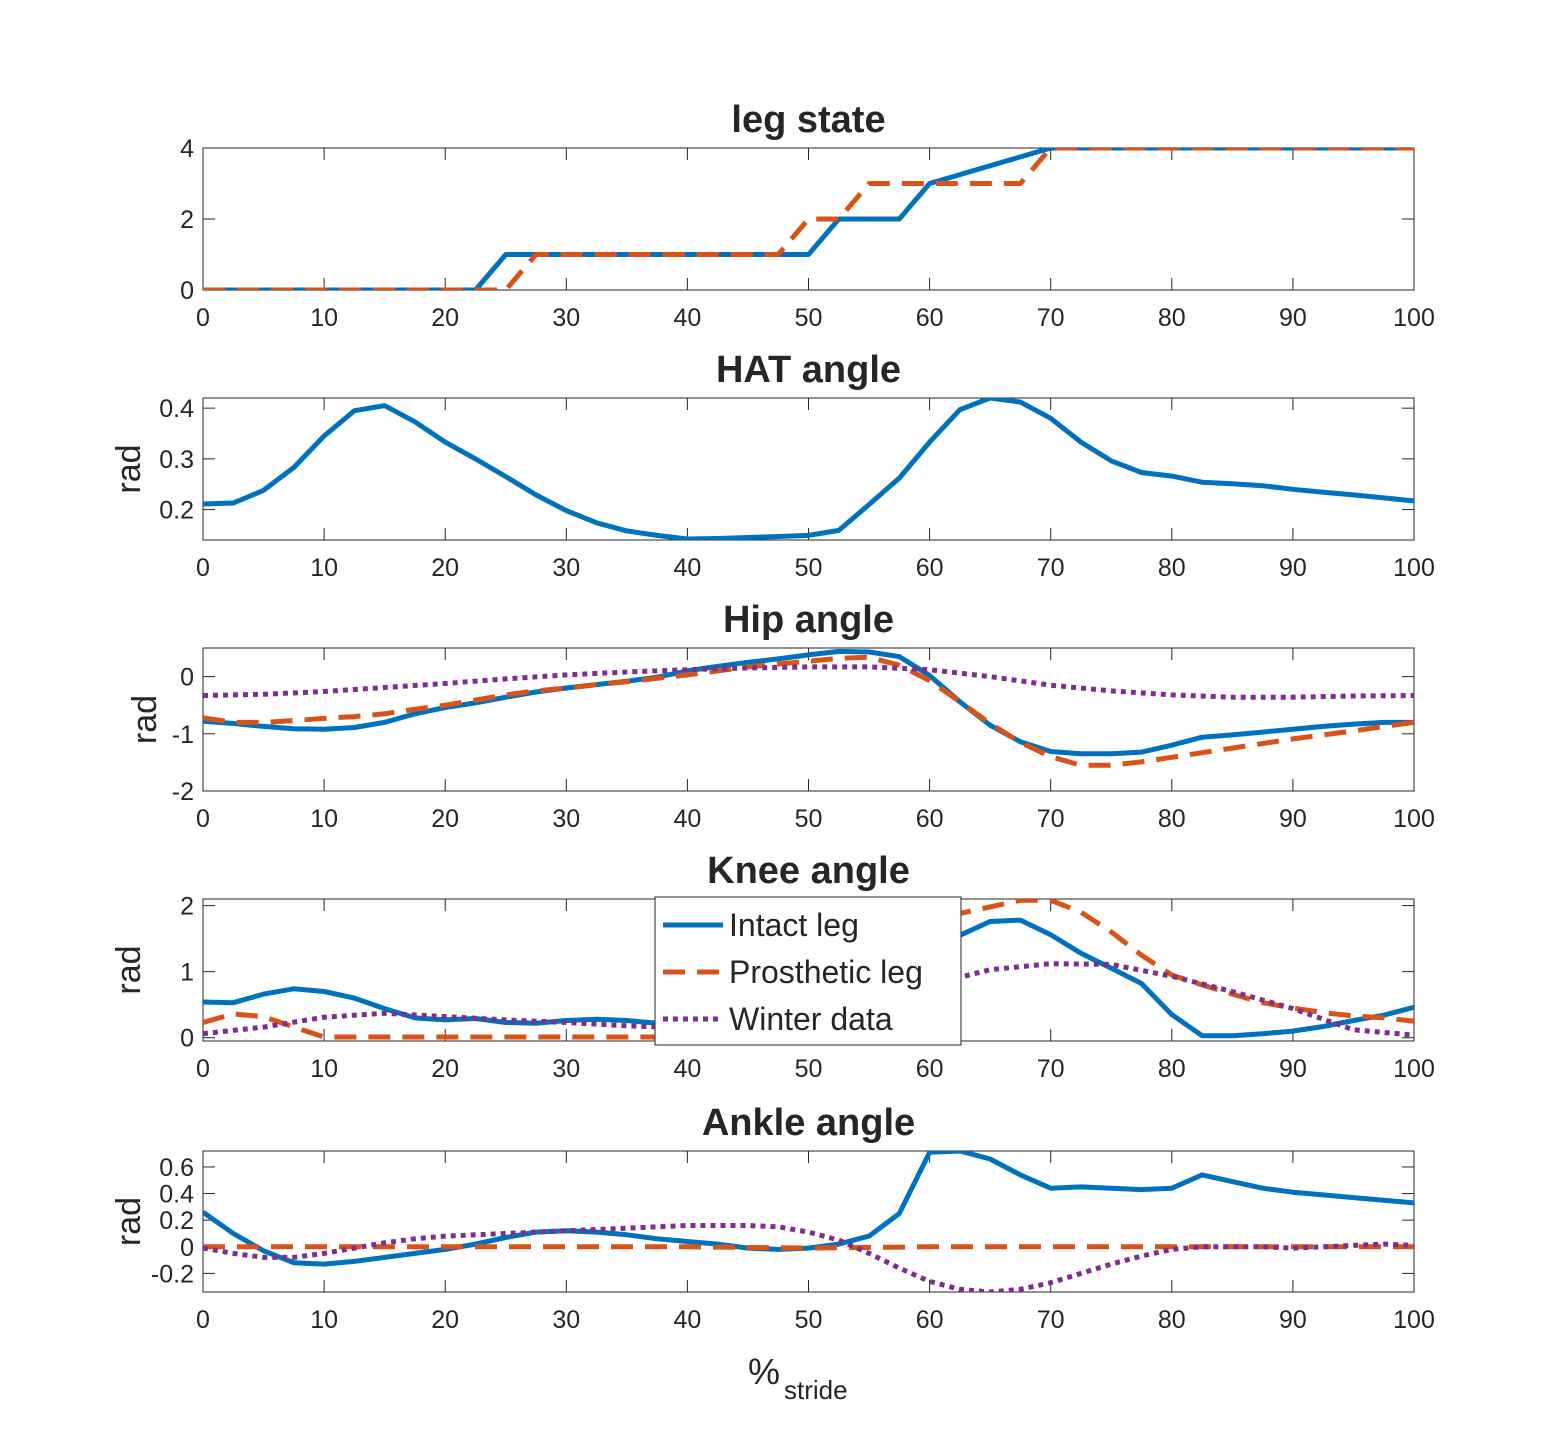 This screenshot has width=1563, height=1453. What do you see at coordinates (172, 1274) in the screenshot?
I see `y-tick-label: -0.2` at bounding box center [172, 1274].